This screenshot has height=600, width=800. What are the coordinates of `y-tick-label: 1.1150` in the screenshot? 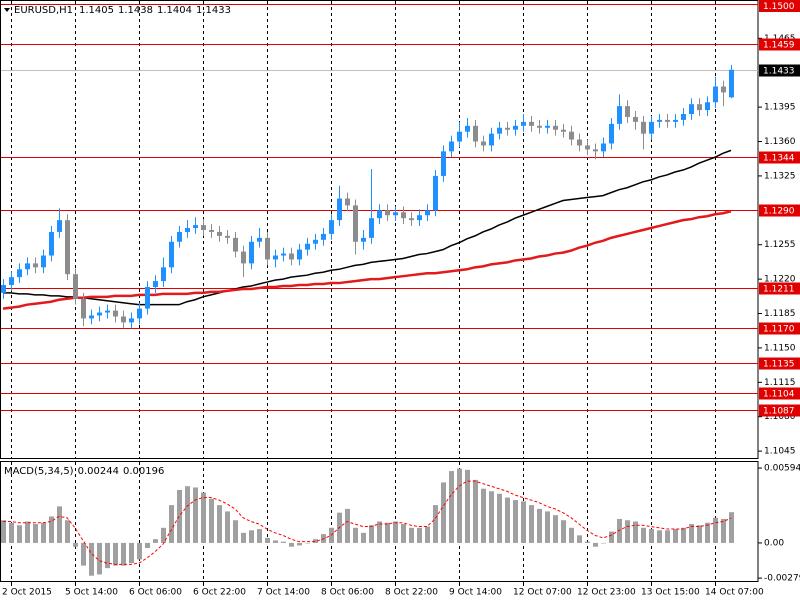 It's located at (780, 348).